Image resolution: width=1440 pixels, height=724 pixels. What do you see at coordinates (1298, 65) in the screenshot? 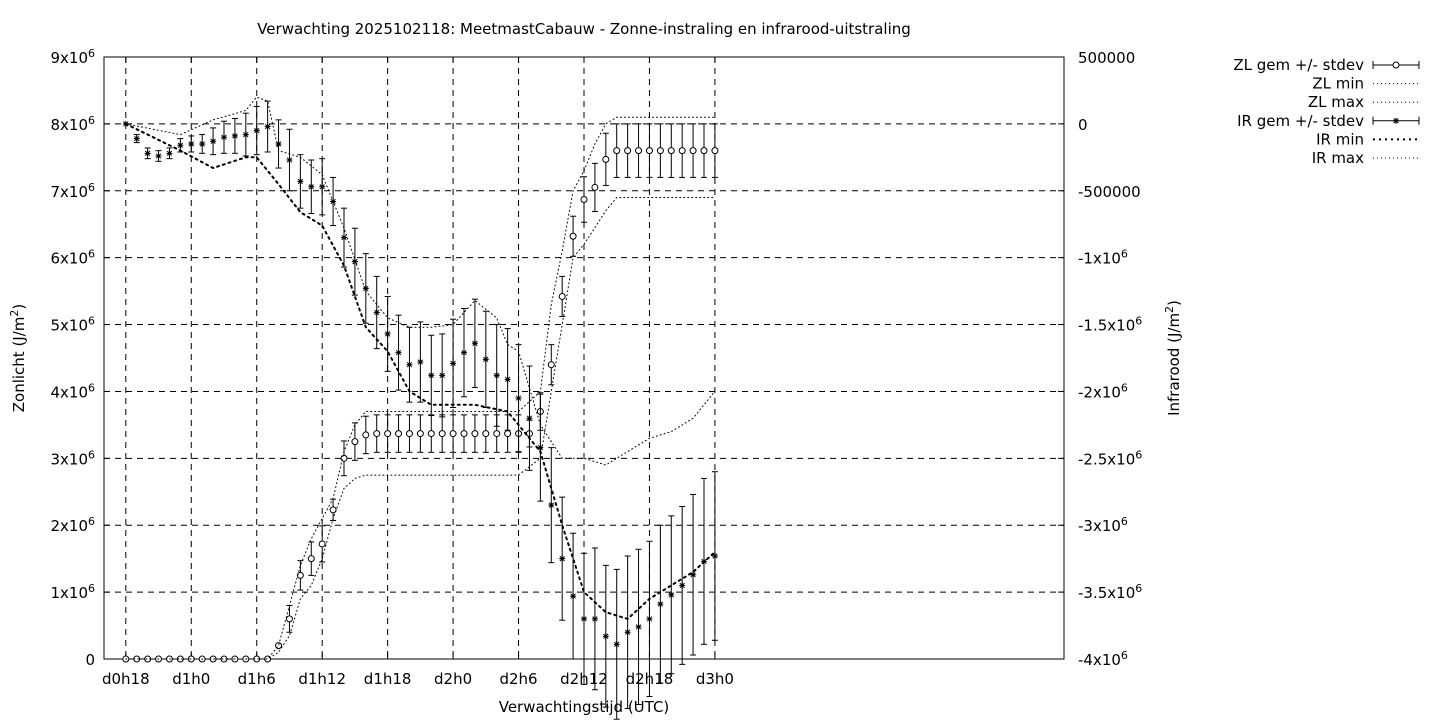
I see `legend-label: ZL gem +/- stdev` at bounding box center [1298, 65].